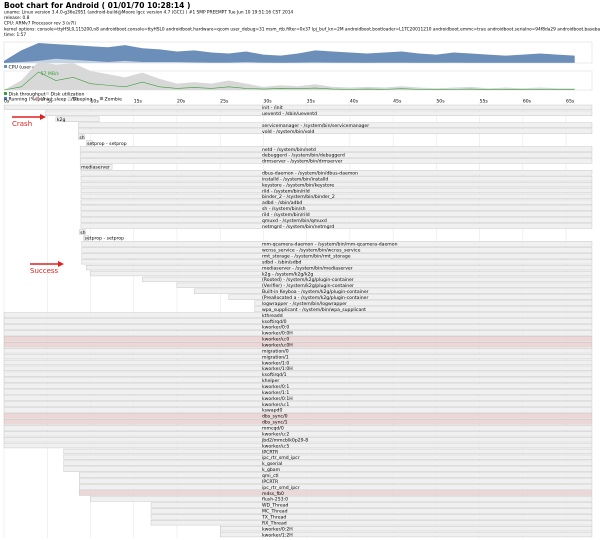  I want to click on process-label: setprop - setprop, so click(107, 144).